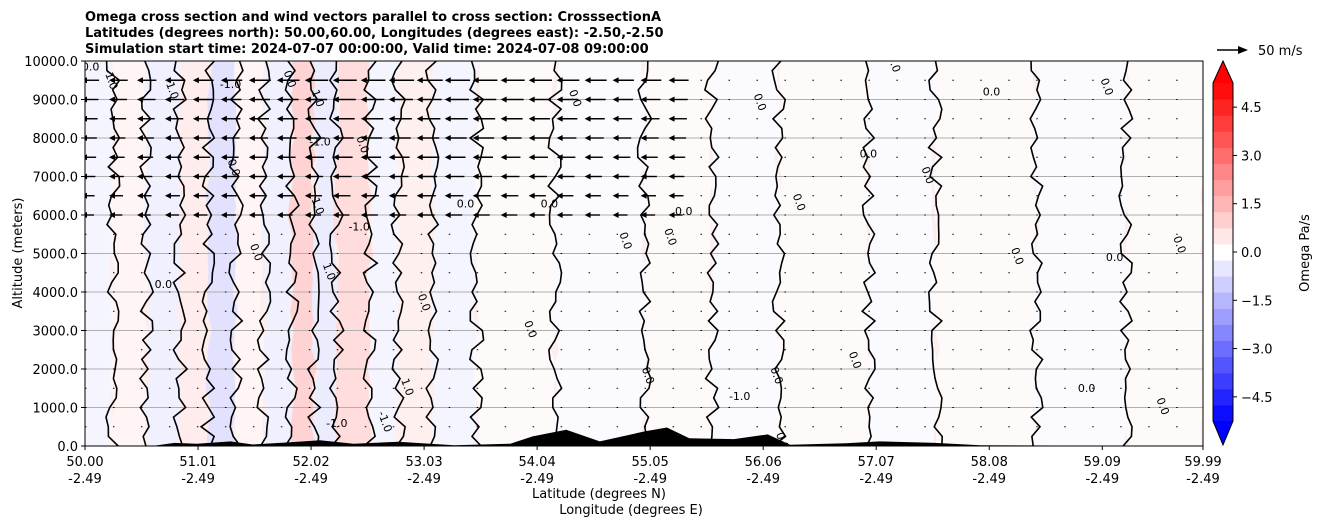 The height and width of the screenshot is (526, 1320). I want to click on x-tick-label-lat: 59.99, so click(1202, 462).